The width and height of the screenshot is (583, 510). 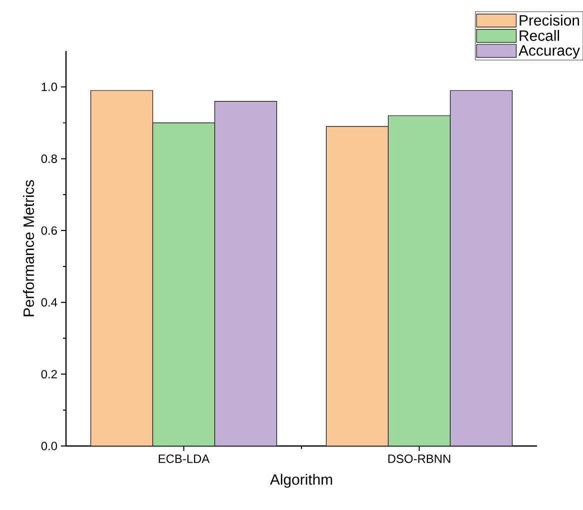 What do you see at coordinates (49, 374) in the screenshot?
I see `y-tick-label: 0.2` at bounding box center [49, 374].